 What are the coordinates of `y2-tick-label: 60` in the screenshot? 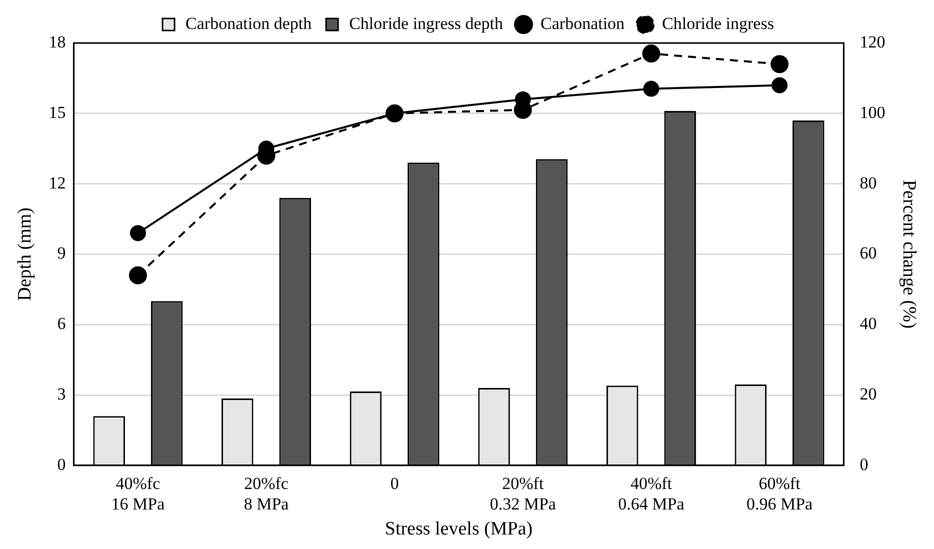 It's located at (868, 253).